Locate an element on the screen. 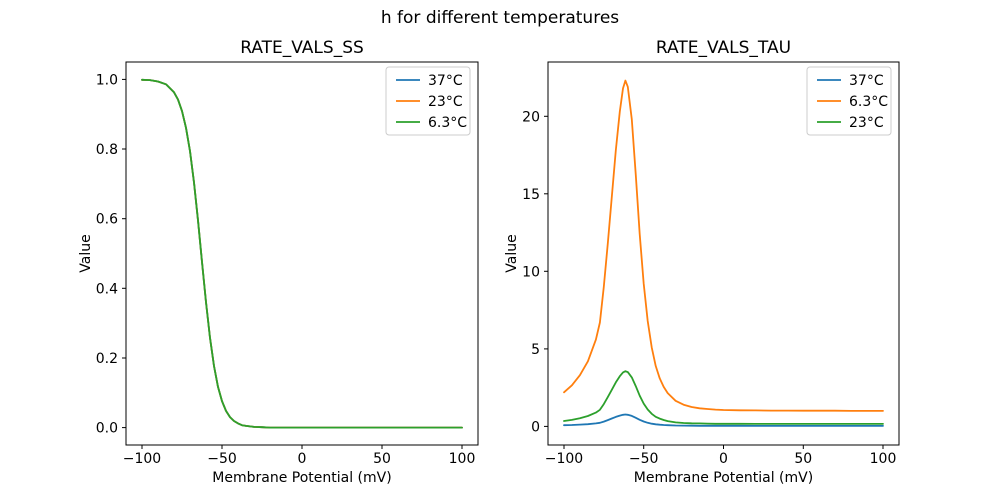 This screenshot has height=500, width=1000. y-tick-label: 20 is located at coordinates (531, 117).